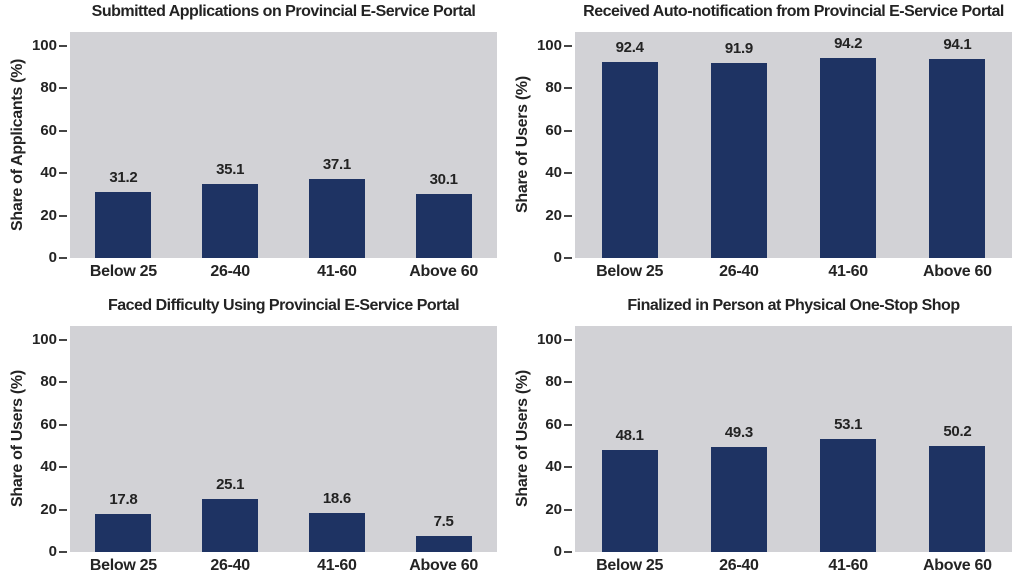 This screenshot has height=588, width=1024. Describe the element at coordinates (848, 425) in the screenshot. I see `bar-value-label: 53.1` at that location.